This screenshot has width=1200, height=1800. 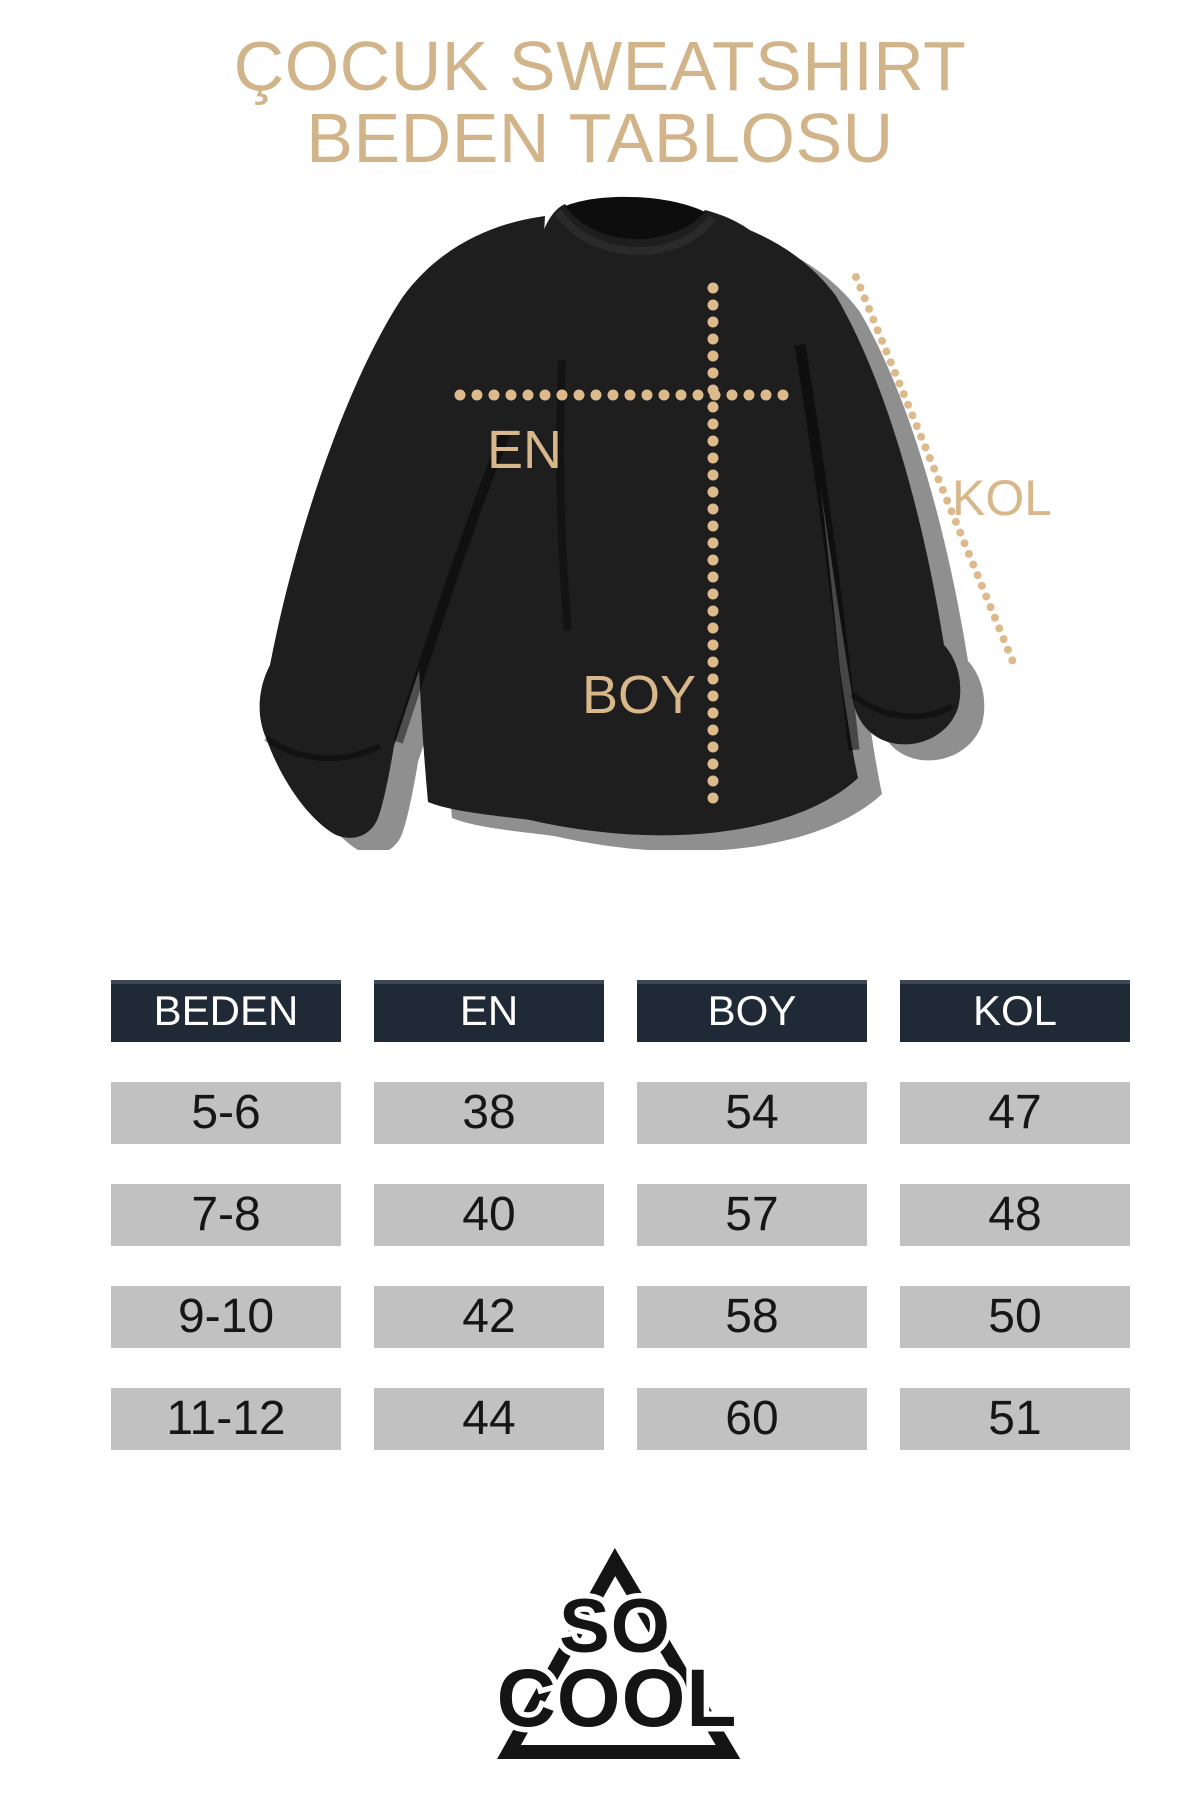 What do you see at coordinates (489, 1215) in the screenshot?
I see `size-cell: 40` at bounding box center [489, 1215].